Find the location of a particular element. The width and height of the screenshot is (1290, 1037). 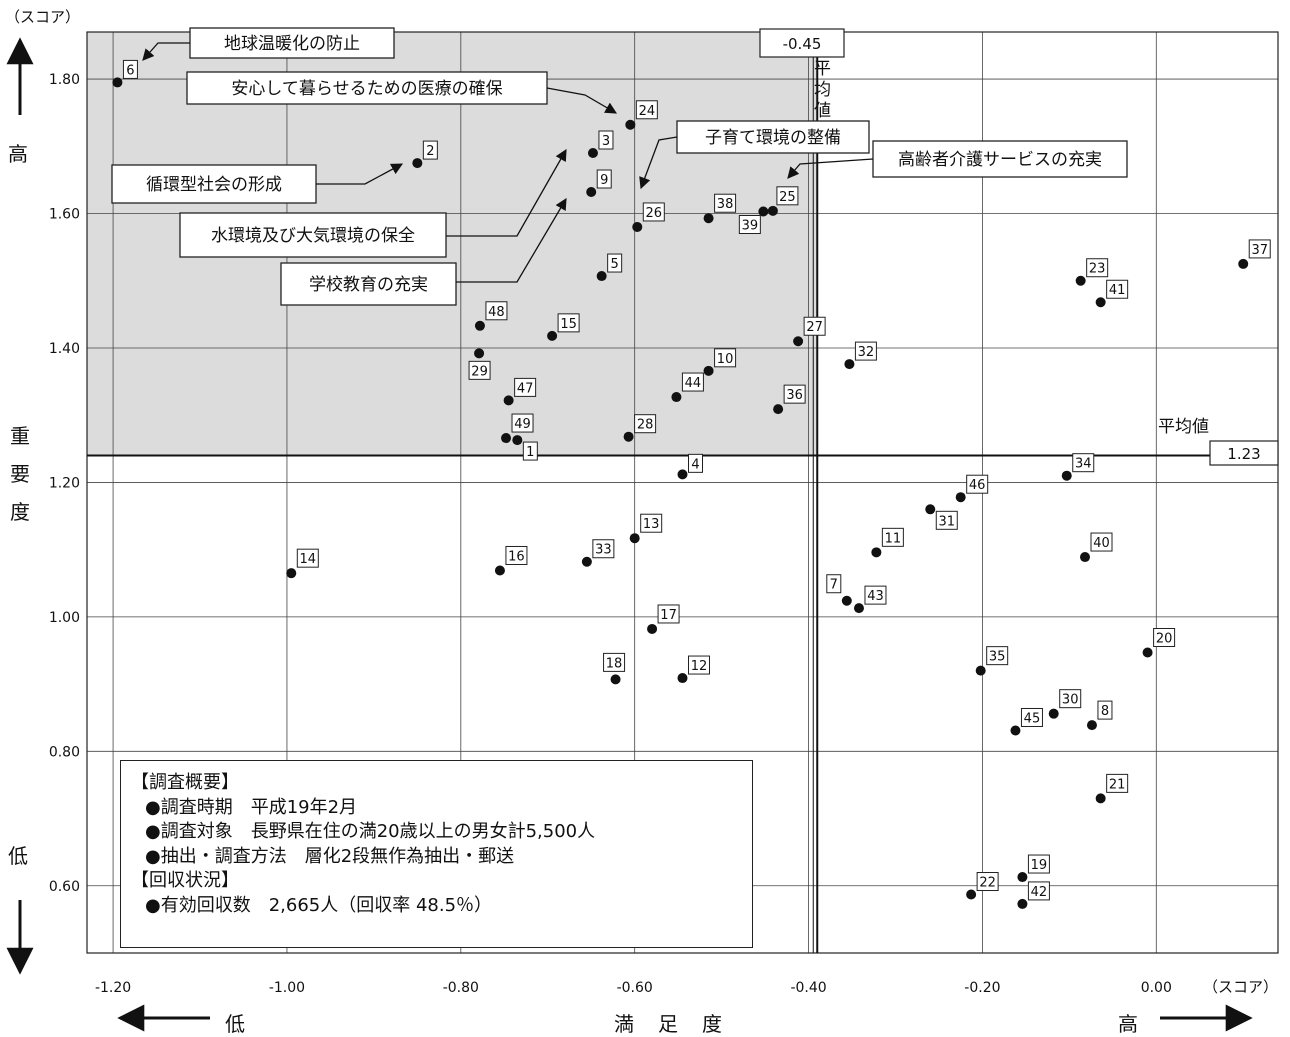

y-high-label: 高 is located at coordinates (18, 154).